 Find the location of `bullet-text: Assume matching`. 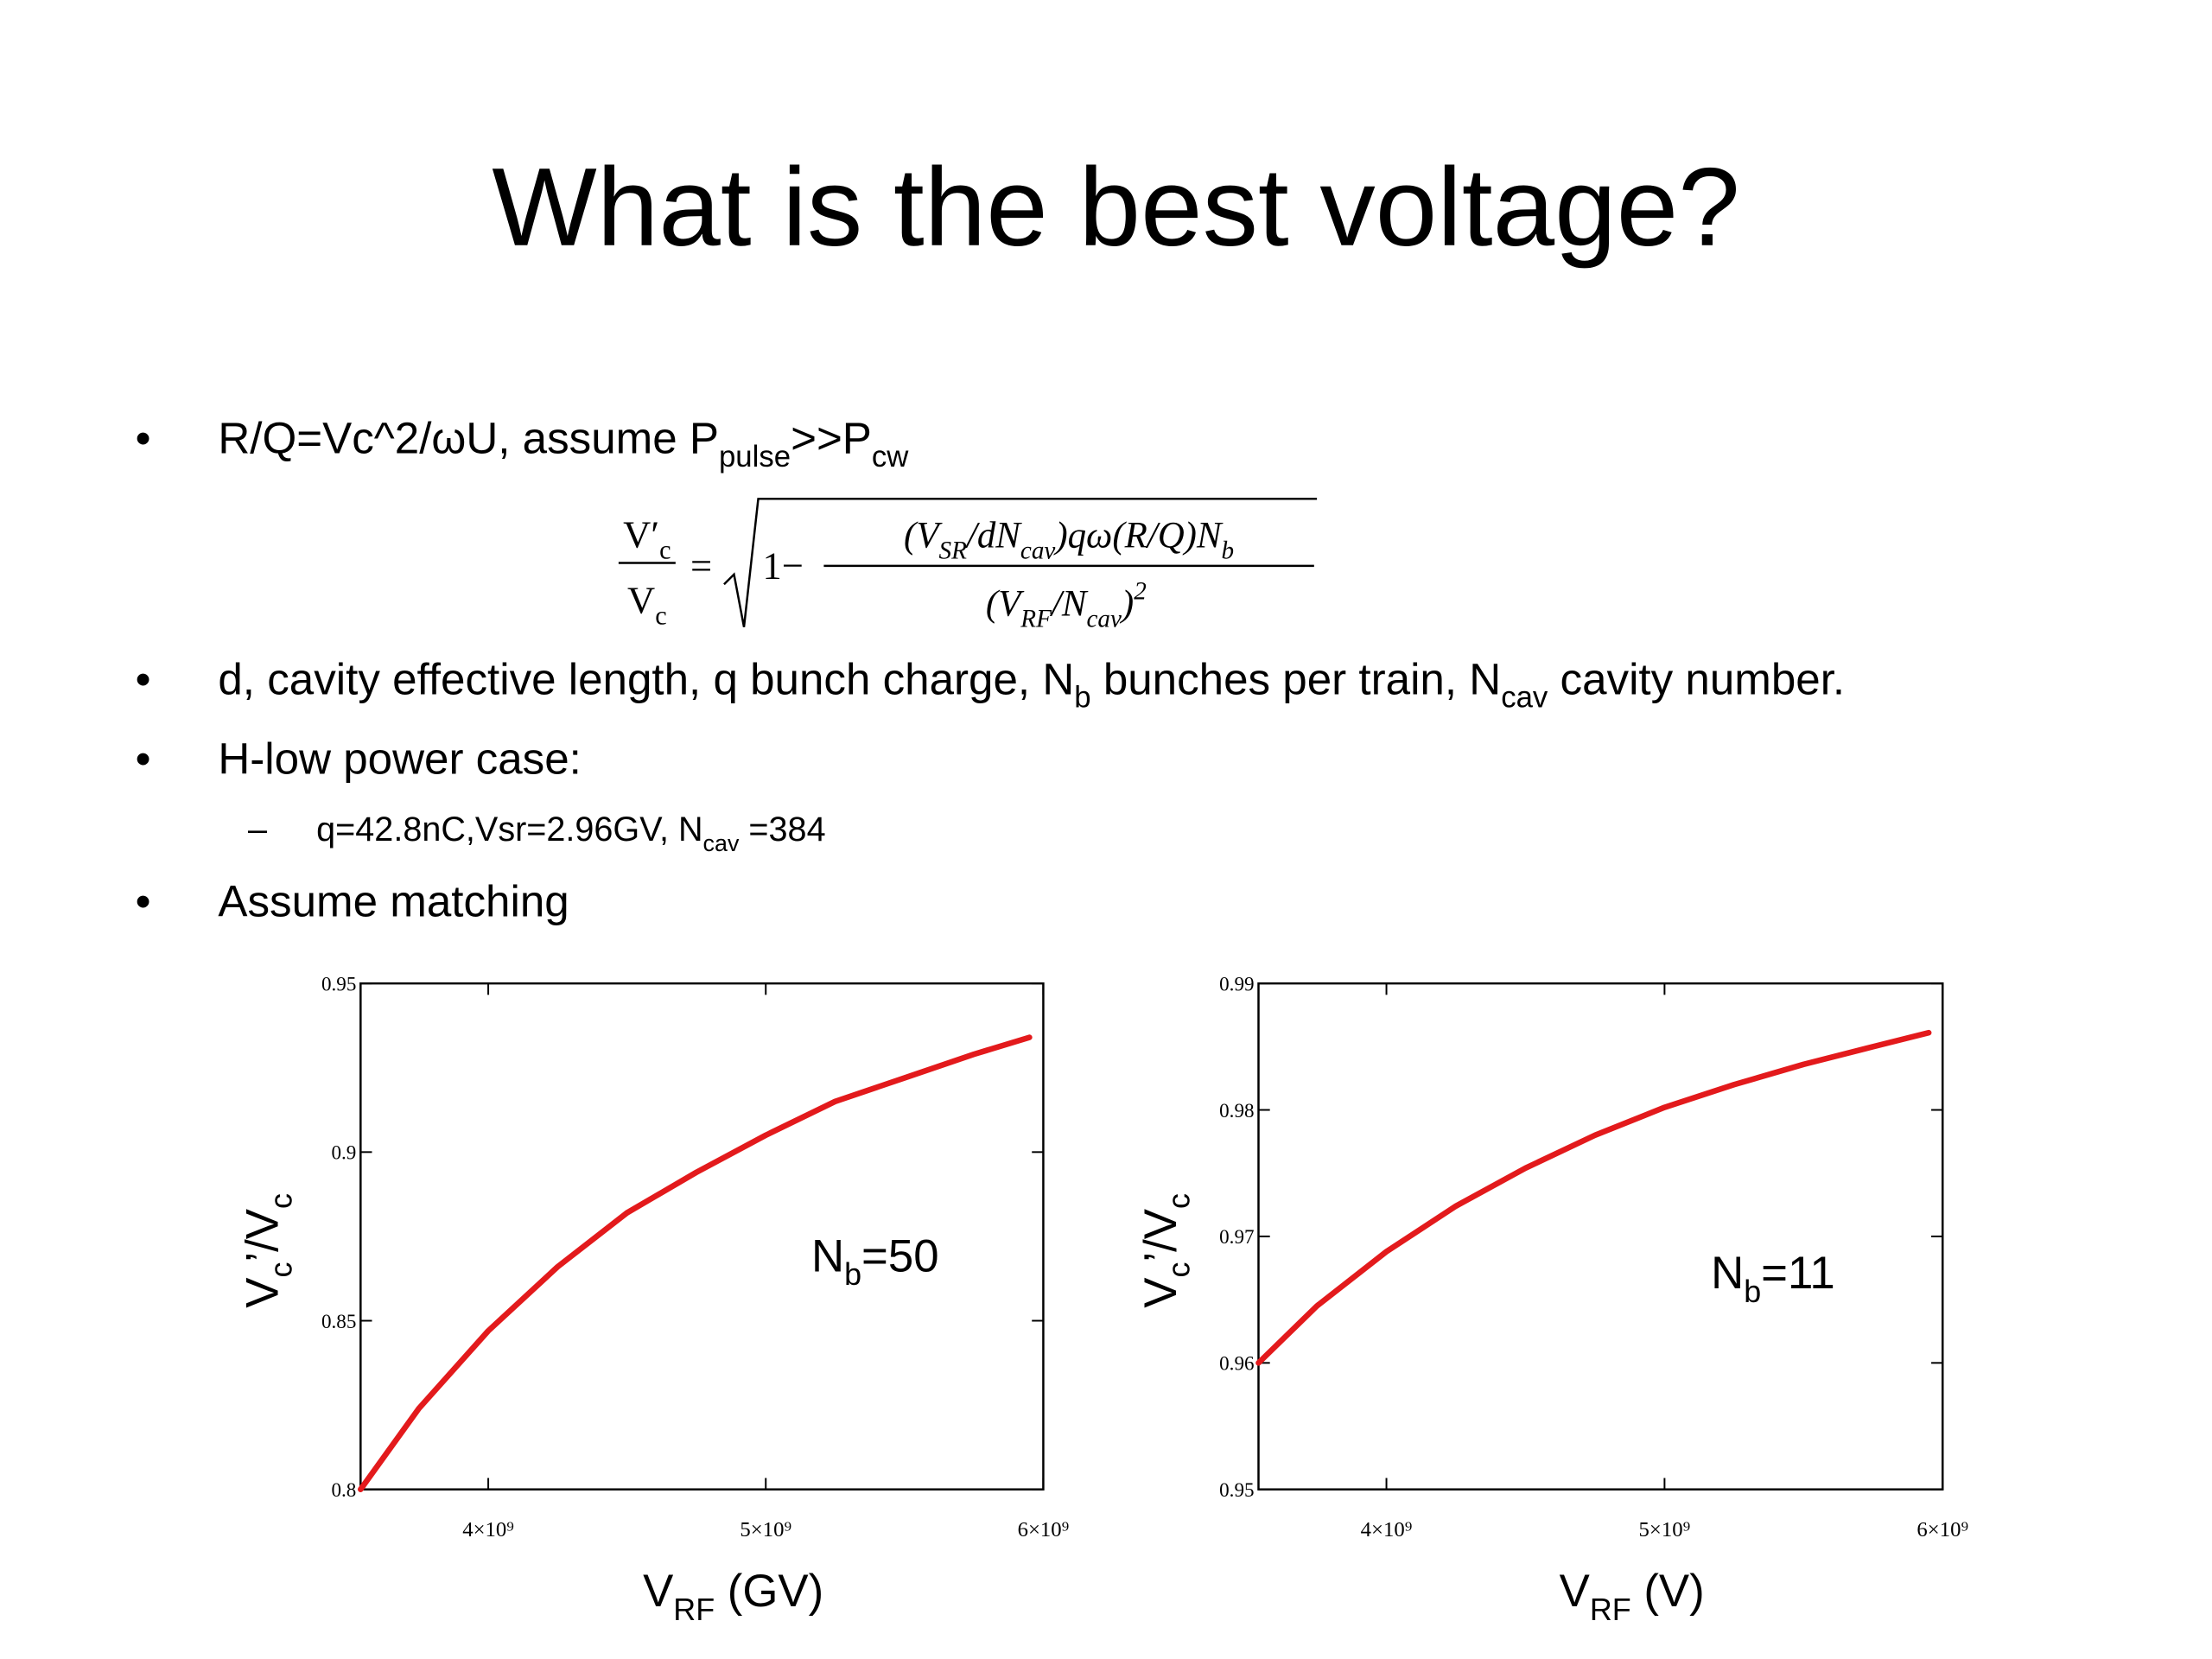

bullet-text: Assume matching is located at coordinates (393, 901).